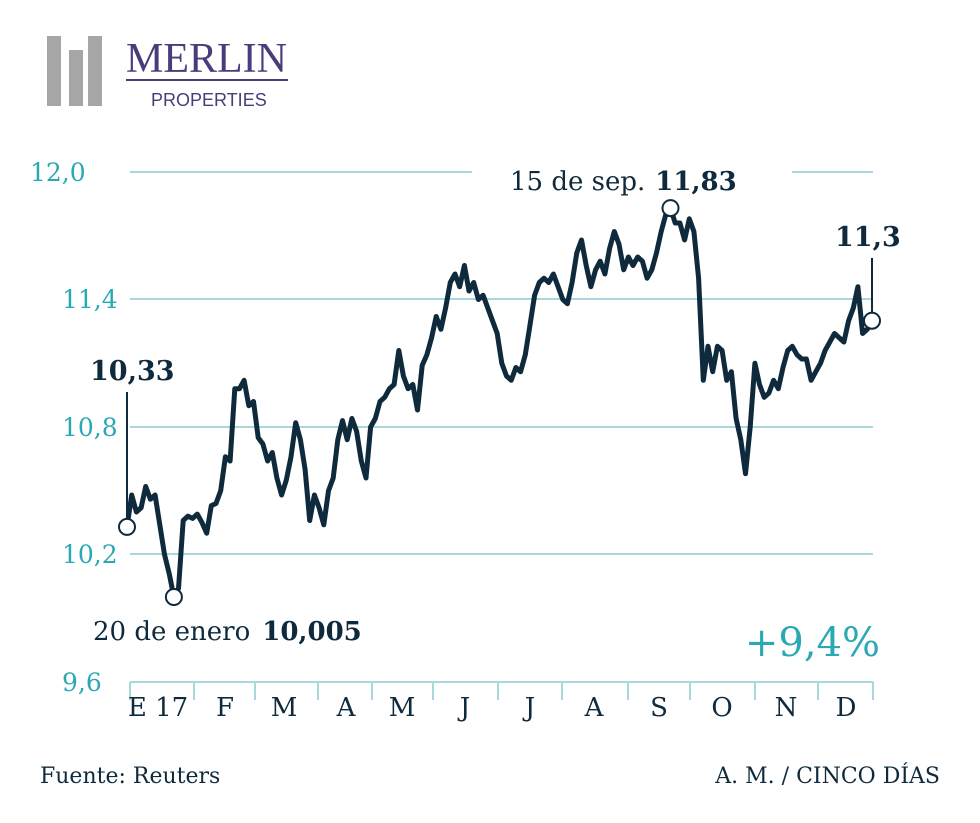  I want to click on min-date-label: 20 de enero, so click(171, 632).